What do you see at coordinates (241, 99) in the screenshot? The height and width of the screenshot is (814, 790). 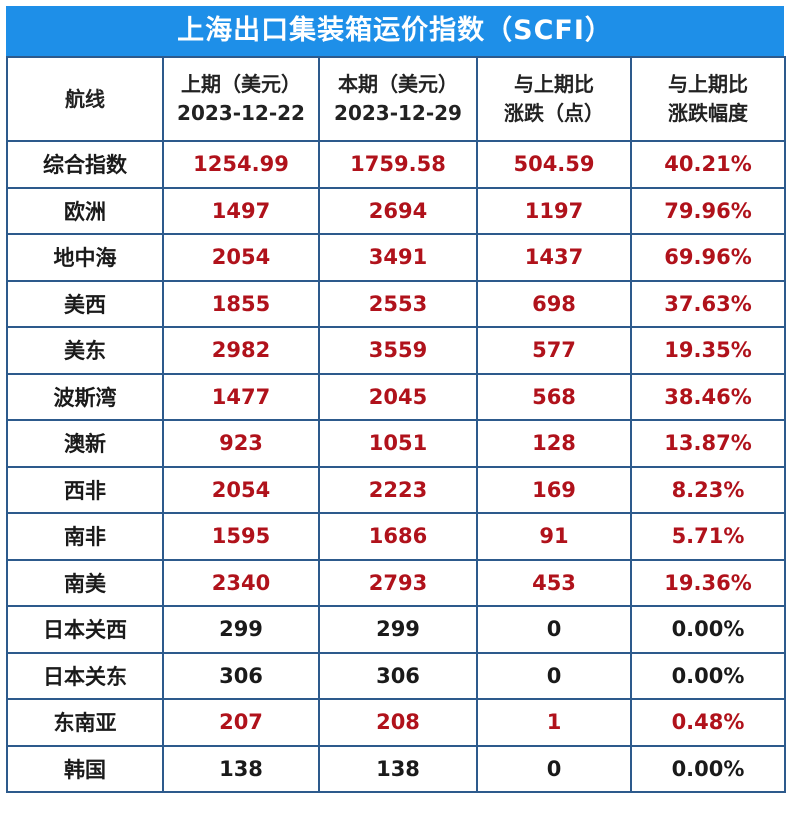 I see `header-cell-prev: 上期（美元） 2023-12-22` at bounding box center [241, 99].